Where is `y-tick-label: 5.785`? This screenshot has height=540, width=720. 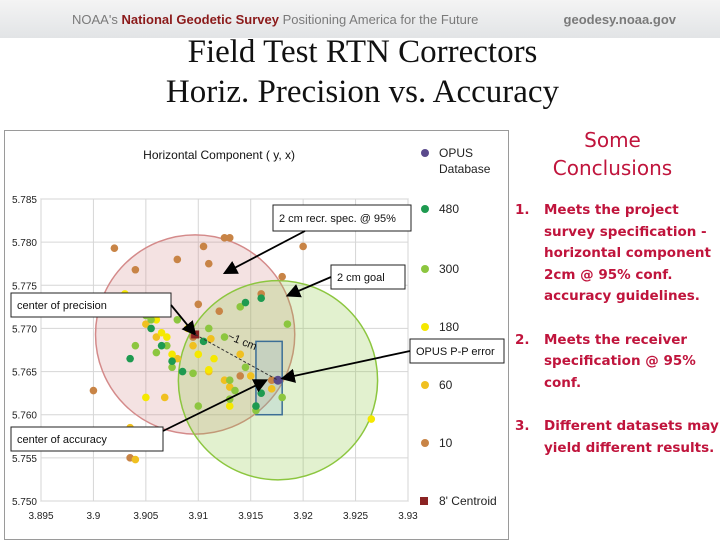
y-tick-label: 5.785 is located at coordinates (24, 200).